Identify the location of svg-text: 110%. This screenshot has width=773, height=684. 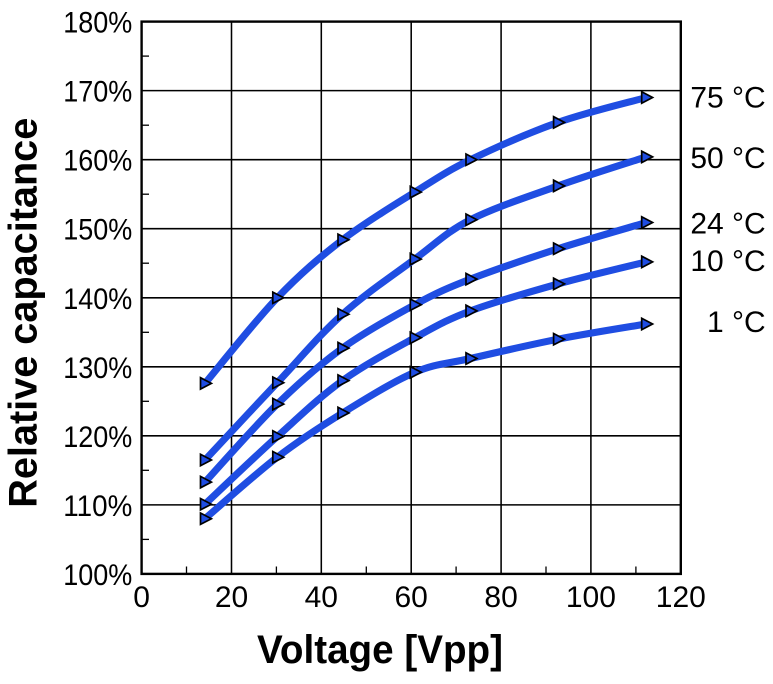
(97, 506).